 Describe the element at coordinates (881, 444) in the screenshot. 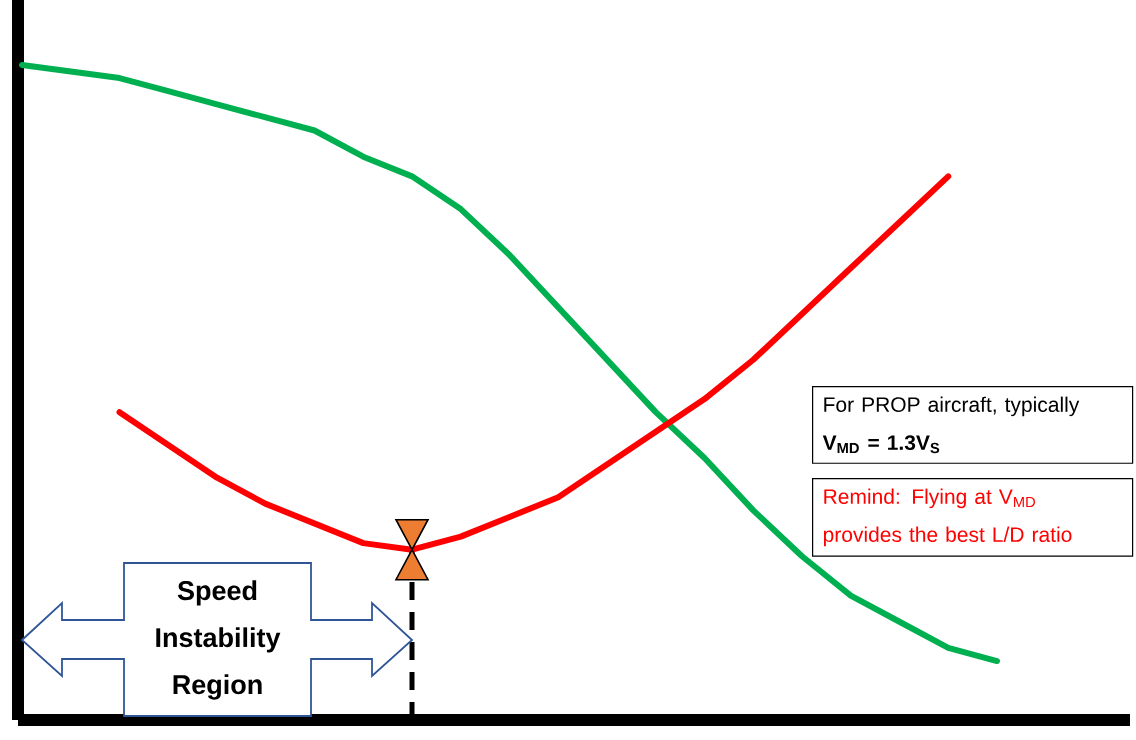

I see `annotation: V$_{MD}$ = 1.3V$_{S}$` at that location.